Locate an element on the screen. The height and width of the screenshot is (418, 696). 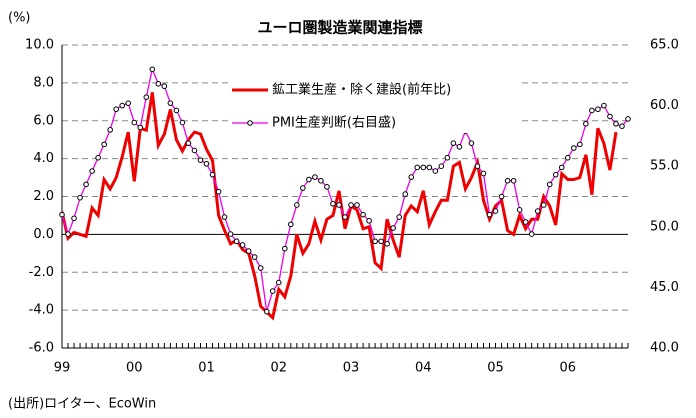
y2-tick-label: 65.0 is located at coordinates (664, 45).